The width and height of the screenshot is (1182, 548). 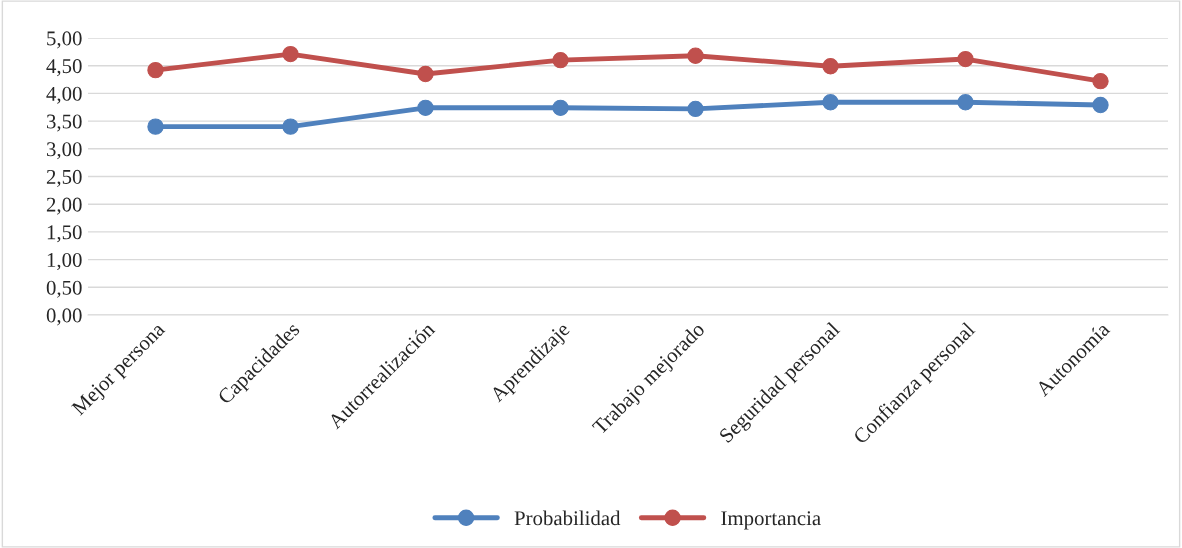 What do you see at coordinates (64, 261) in the screenshot?
I see `y-tick-label: 1,00` at bounding box center [64, 261].